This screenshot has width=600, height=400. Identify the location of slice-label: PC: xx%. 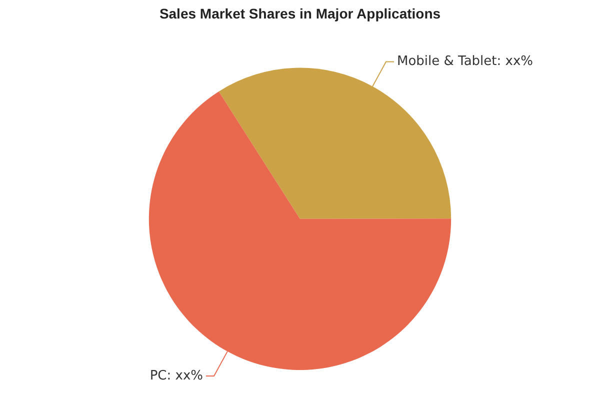
(176, 376).